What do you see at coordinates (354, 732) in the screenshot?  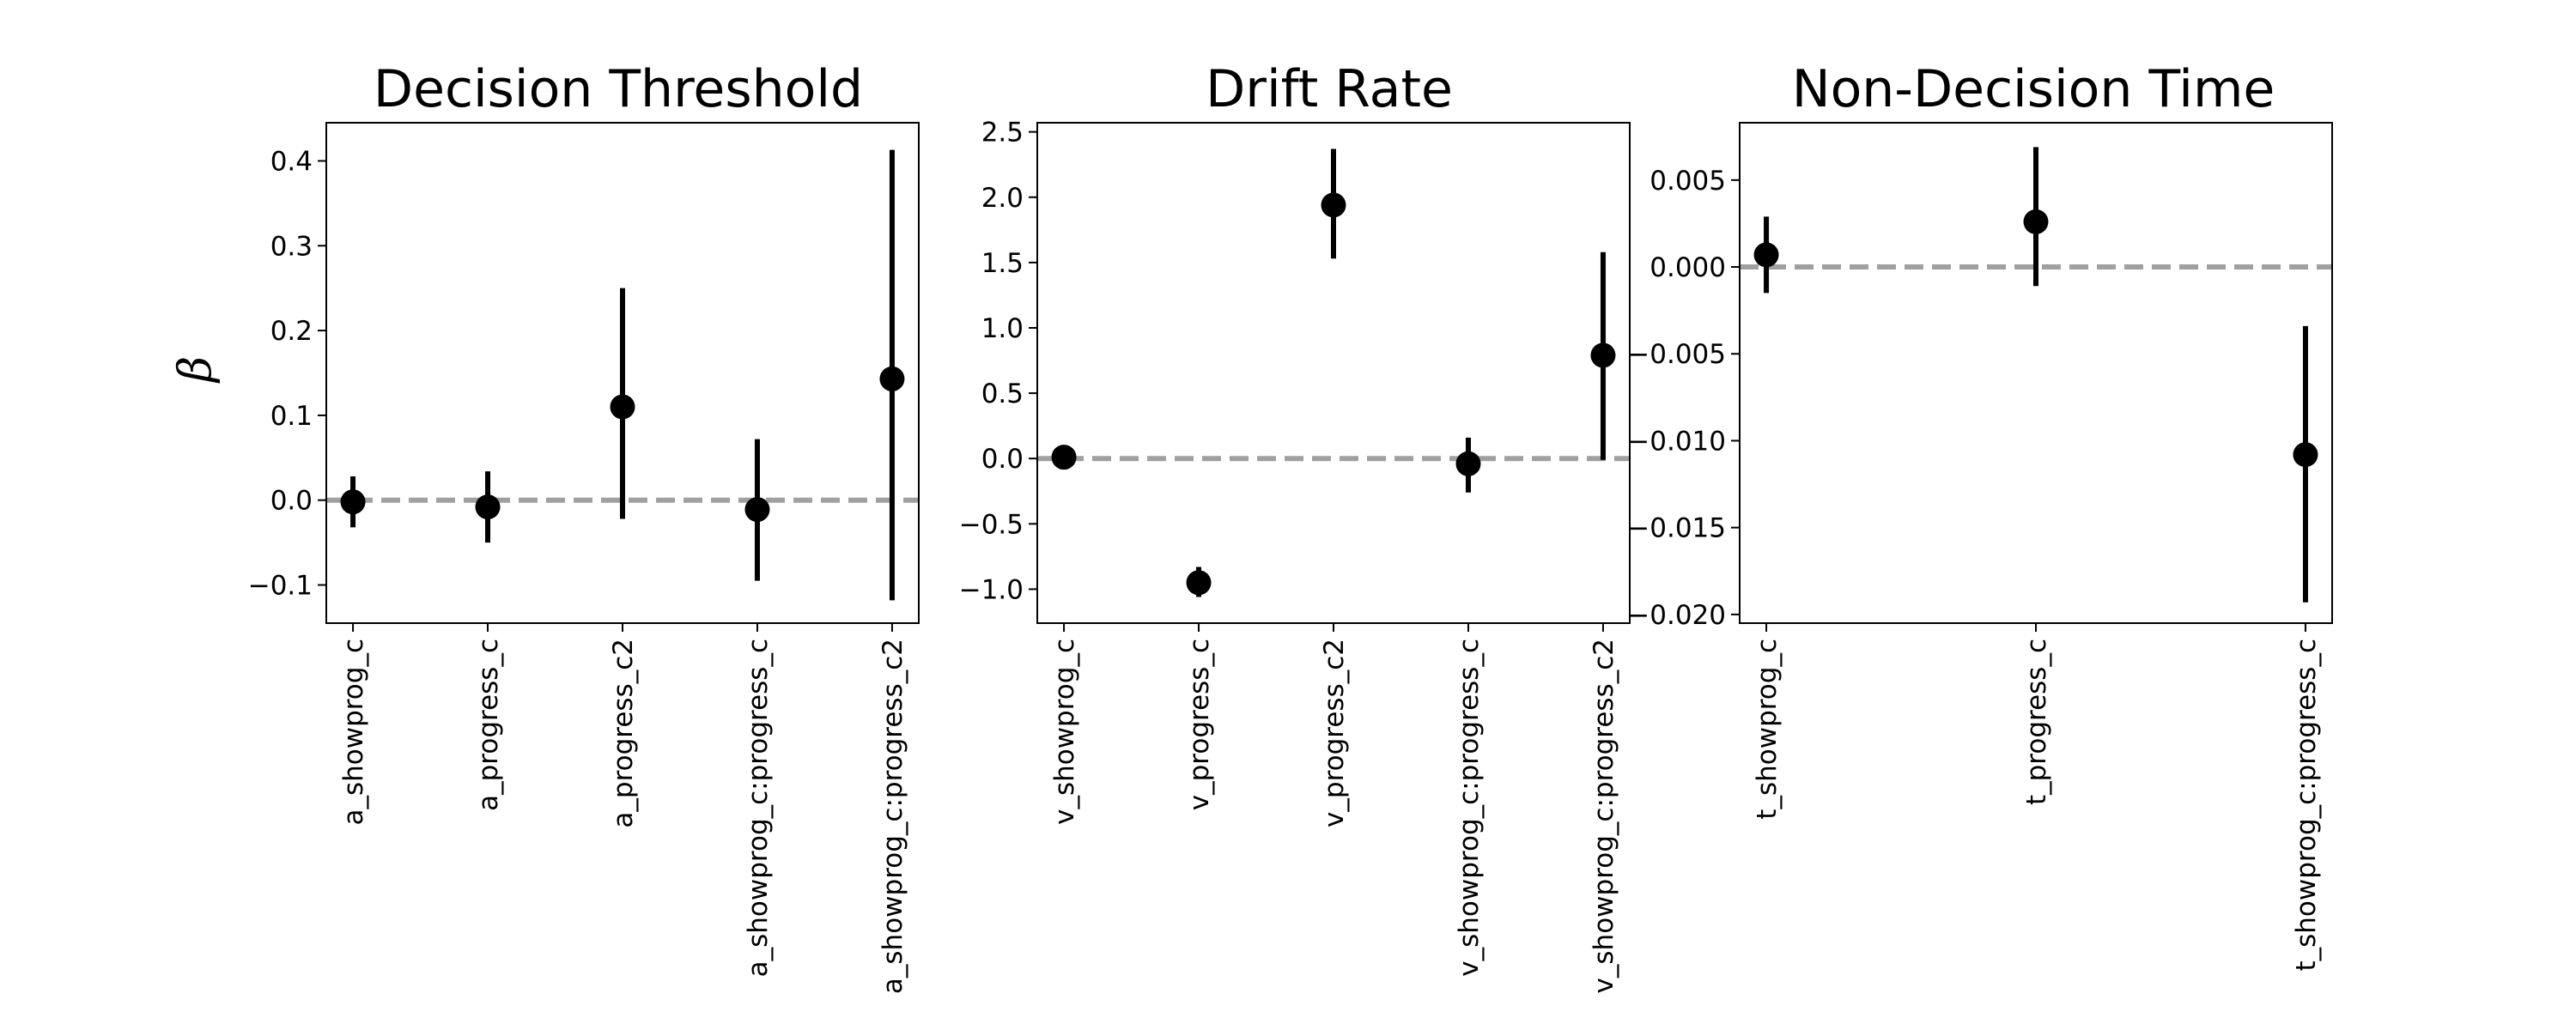 I see `x-tick-label: a_showprog_c` at bounding box center [354, 732].